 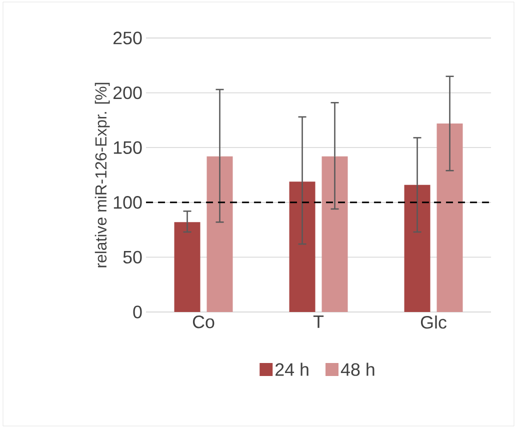 I want to click on y-tick-label: 200, so click(x=127, y=93).